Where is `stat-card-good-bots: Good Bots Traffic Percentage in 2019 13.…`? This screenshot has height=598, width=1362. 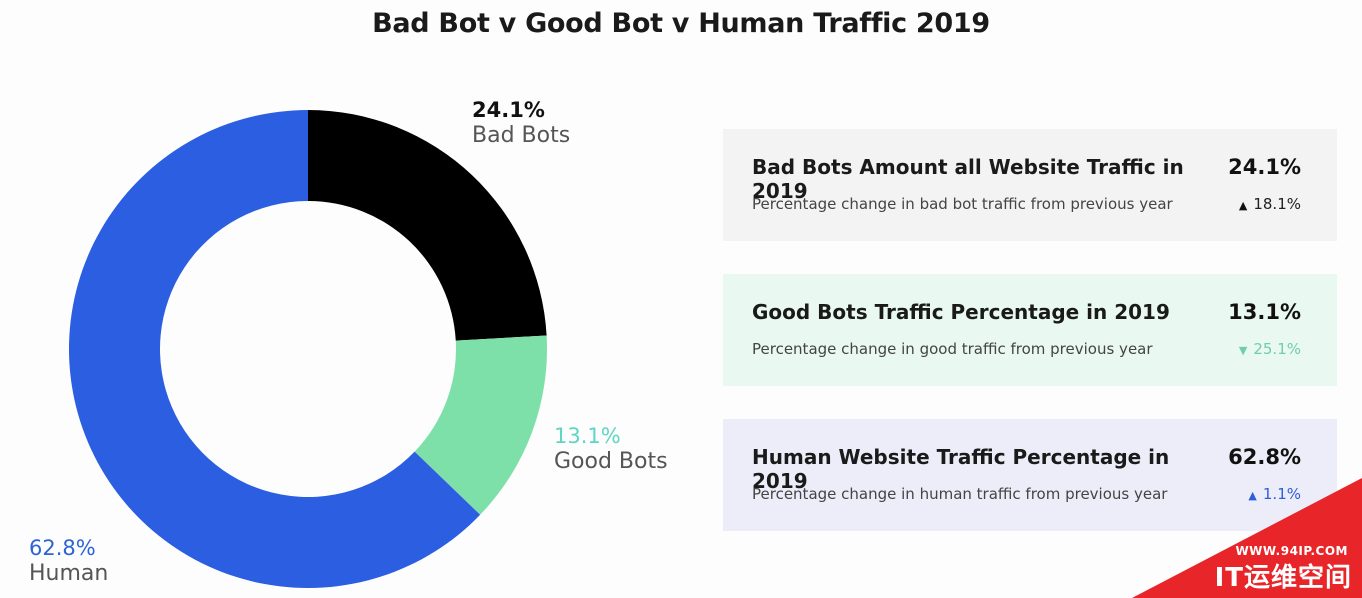 stat-card-good-bots: Good Bots Traffic Percentage in 2019 13.… is located at coordinates (1030, 330).